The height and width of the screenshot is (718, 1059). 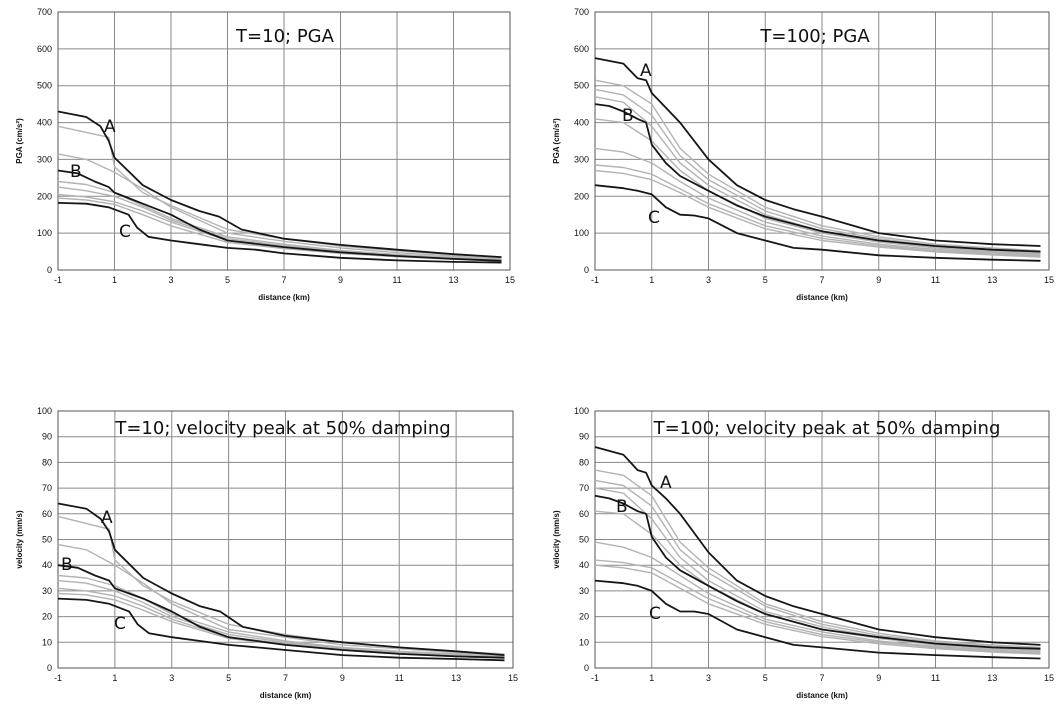 I want to click on chart-title: T=100; PGA, so click(x=814, y=36).